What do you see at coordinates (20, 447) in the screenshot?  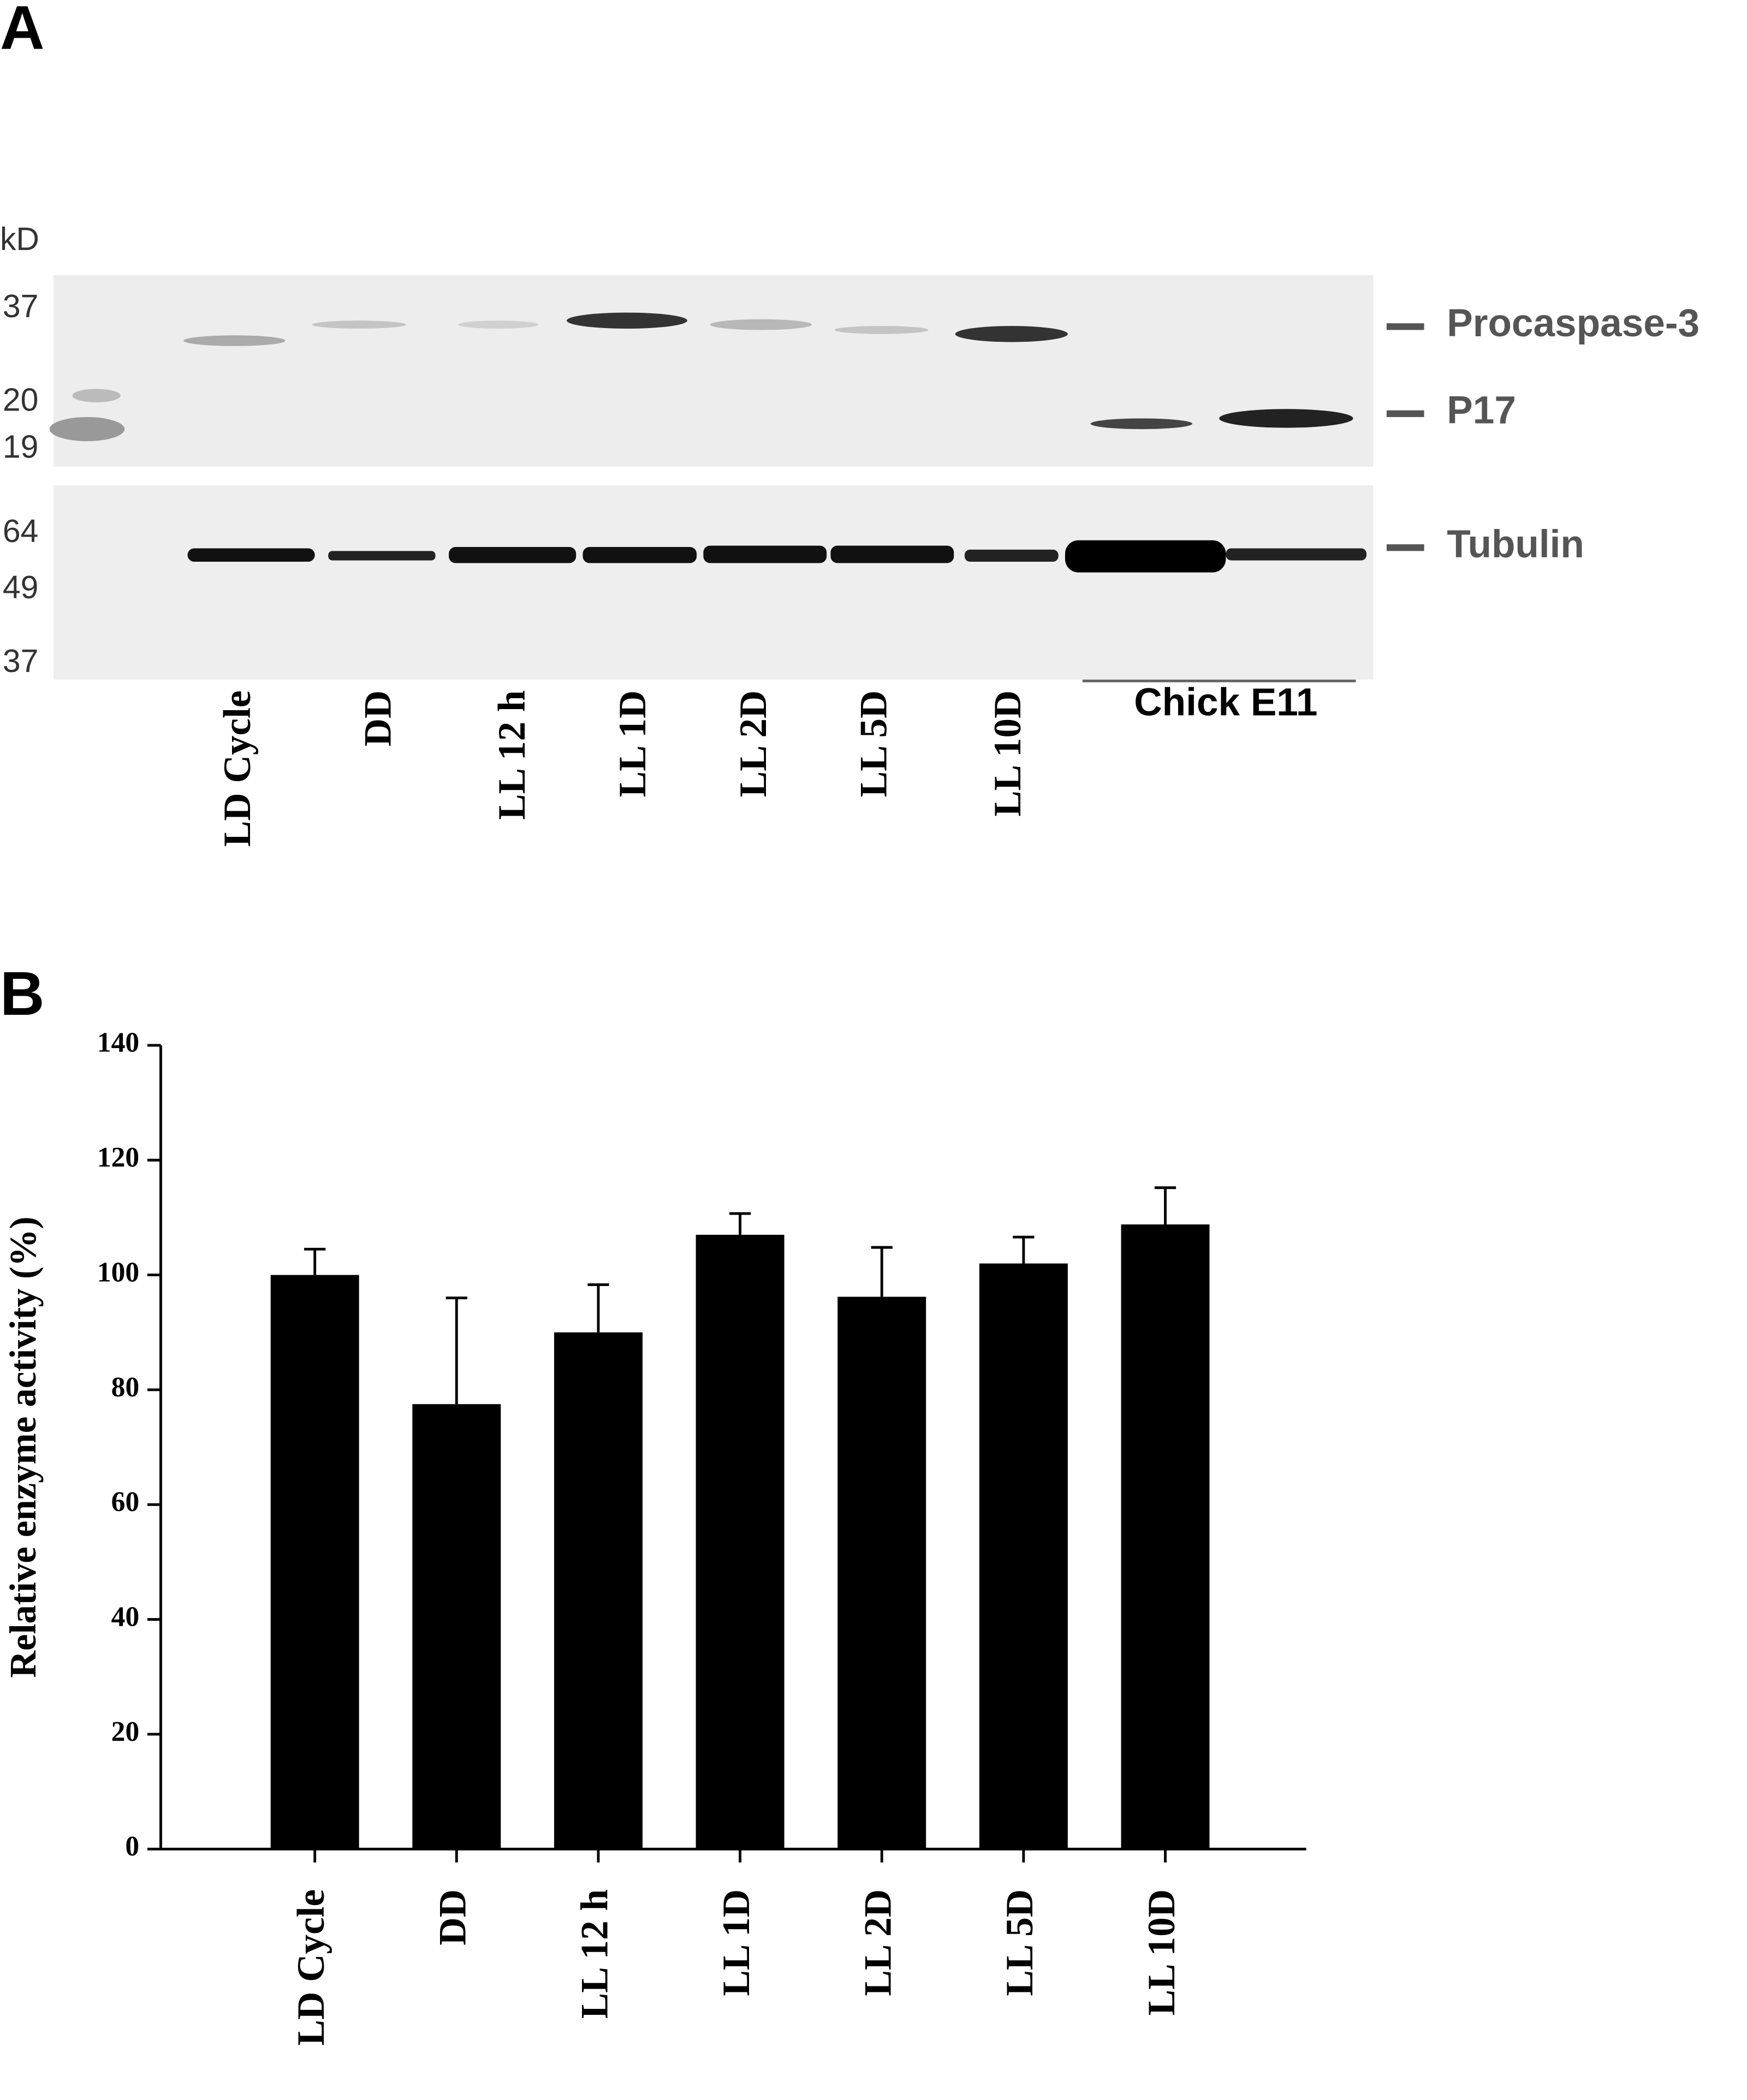 I see `marker-label: 19` at bounding box center [20, 447].